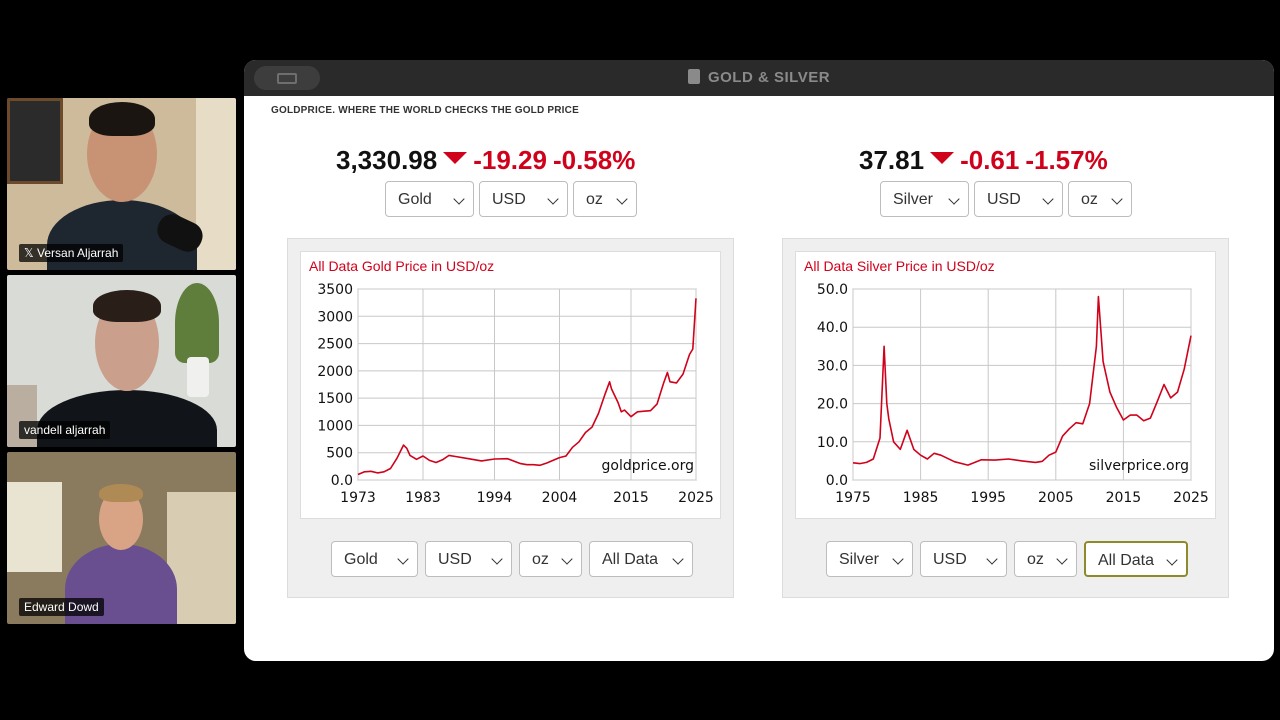  What do you see at coordinates (921, 498) in the screenshot?
I see `x-tick-label: 1985` at bounding box center [921, 498].